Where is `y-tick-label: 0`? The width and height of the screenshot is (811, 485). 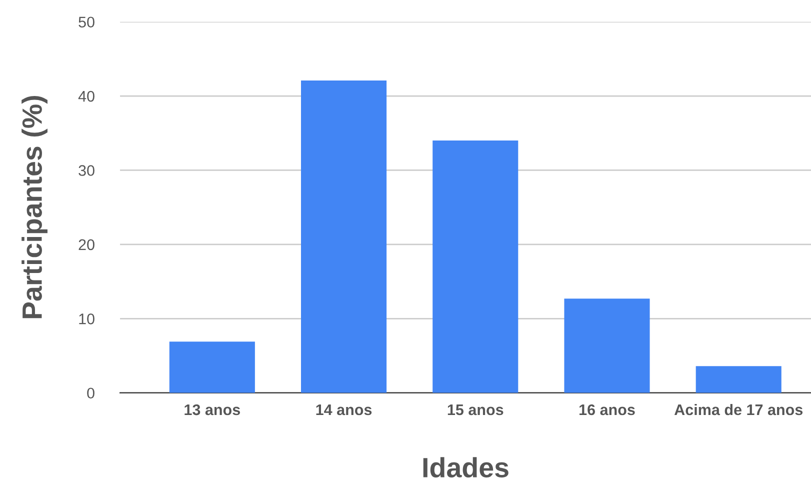 y-tick-label: 0 is located at coordinates (90, 393).